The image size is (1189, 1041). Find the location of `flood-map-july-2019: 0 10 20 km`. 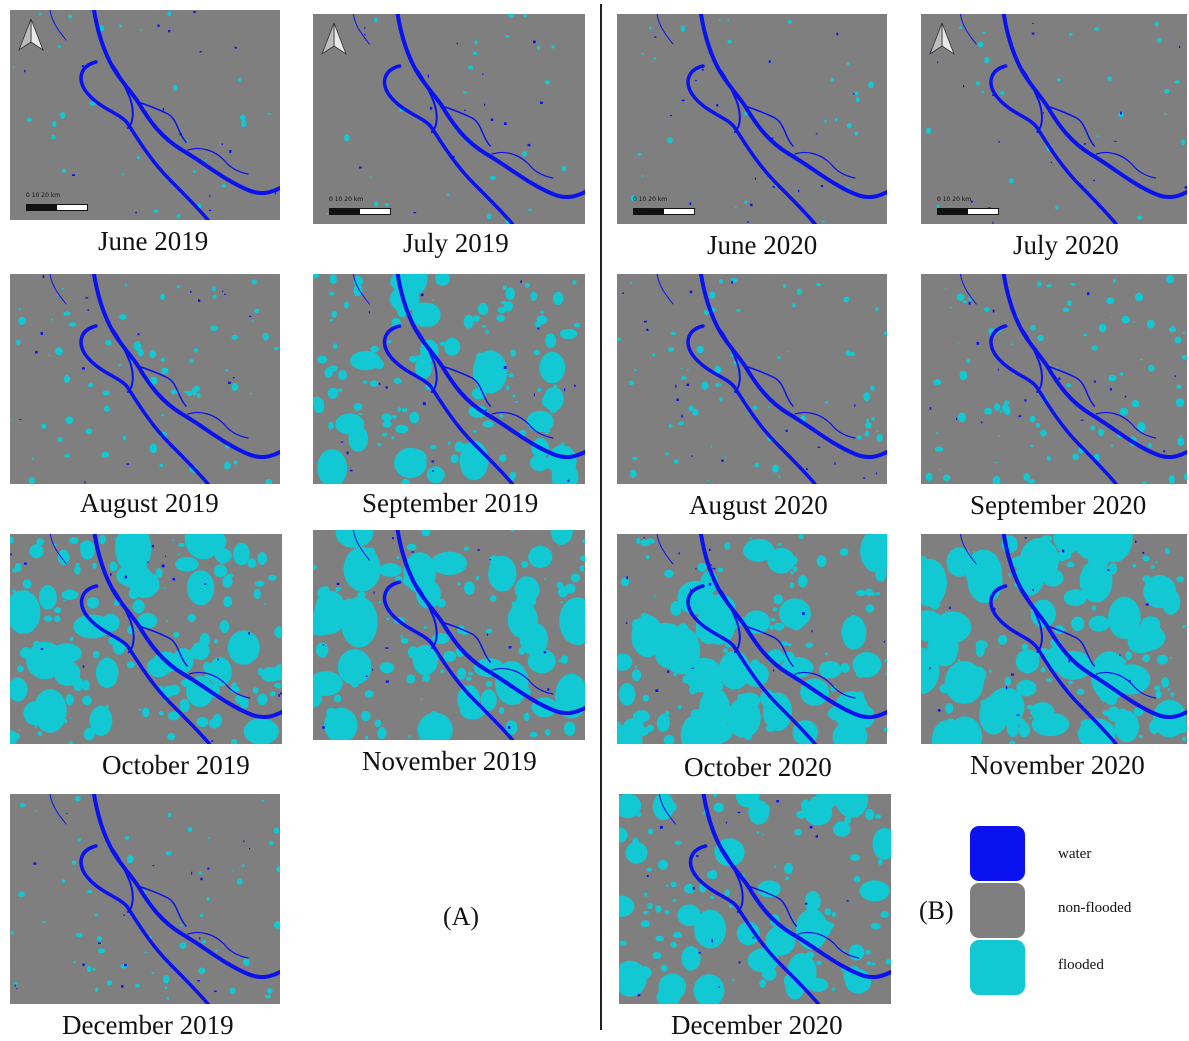

flood-map-july-2019: 0 10 20 km is located at coordinates (449, 119).